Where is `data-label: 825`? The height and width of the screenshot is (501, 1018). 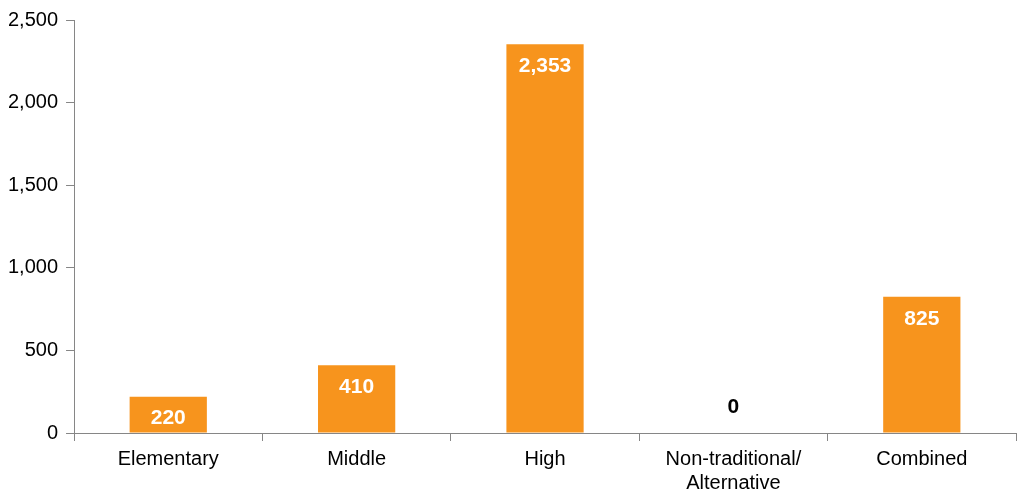 data-label: 825 is located at coordinates (922, 317).